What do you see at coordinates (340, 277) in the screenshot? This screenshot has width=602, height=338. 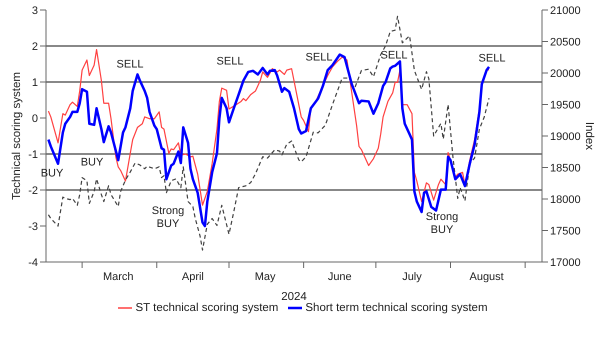 I see `x-tick-label: June` at bounding box center [340, 277].